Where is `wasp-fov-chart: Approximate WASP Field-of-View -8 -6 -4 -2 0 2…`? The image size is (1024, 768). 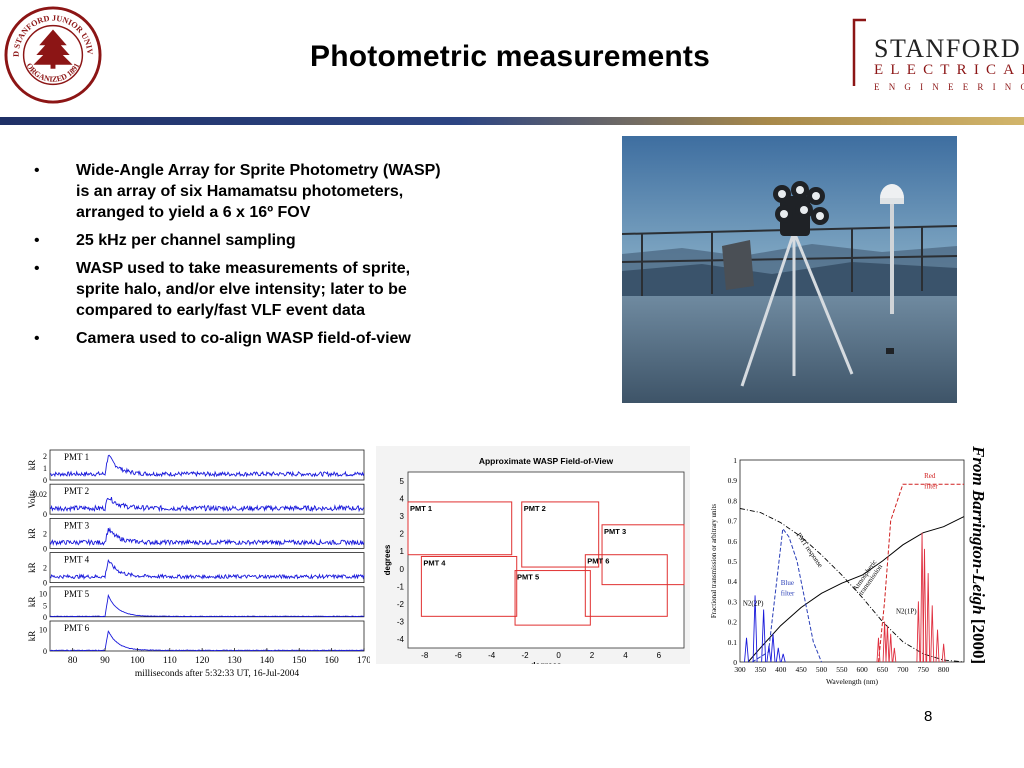
wasp-fov-chart: Approximate WASP Field-of-View -8 -6 -4 -2 0 2… is located at coordinates (533, 555).